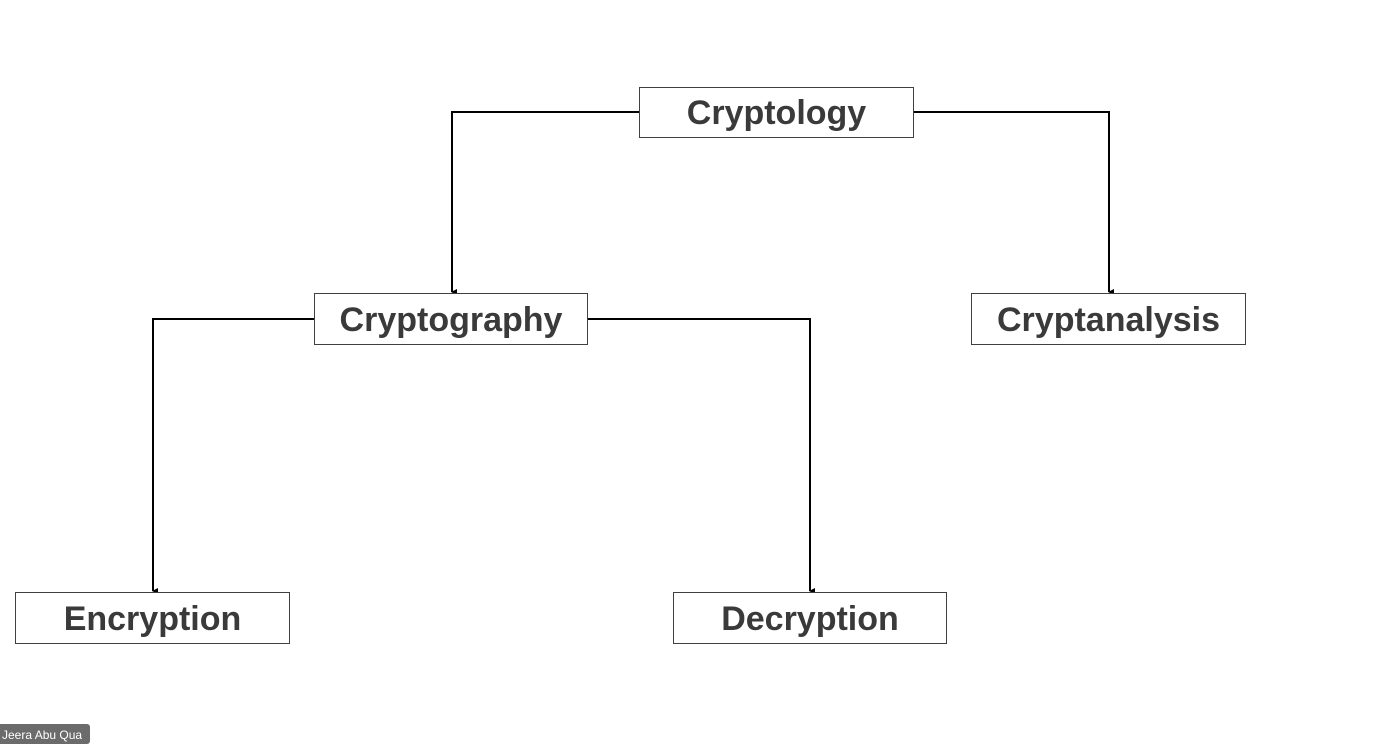  I want to click on node-cryptanalysis: Cryptanalysis, so click(1108, 319).